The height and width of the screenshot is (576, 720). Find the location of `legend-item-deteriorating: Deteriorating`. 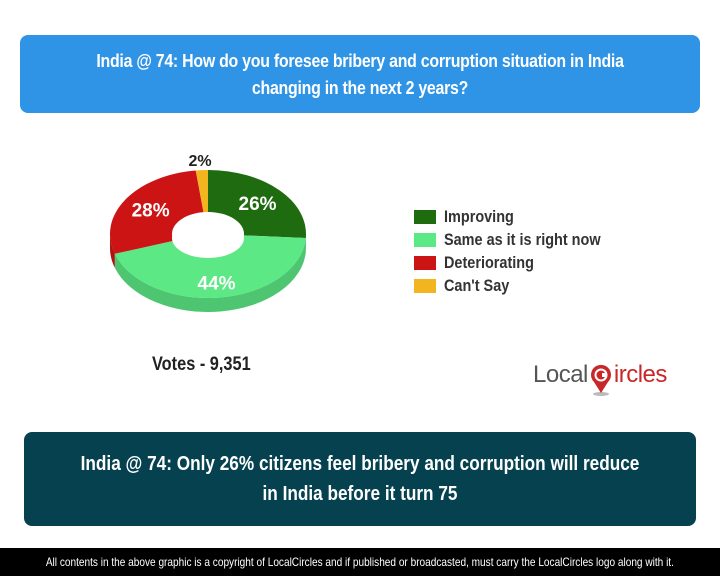

legend-item-deteriorating: Deteriorating is located at coordinates (521, 262).